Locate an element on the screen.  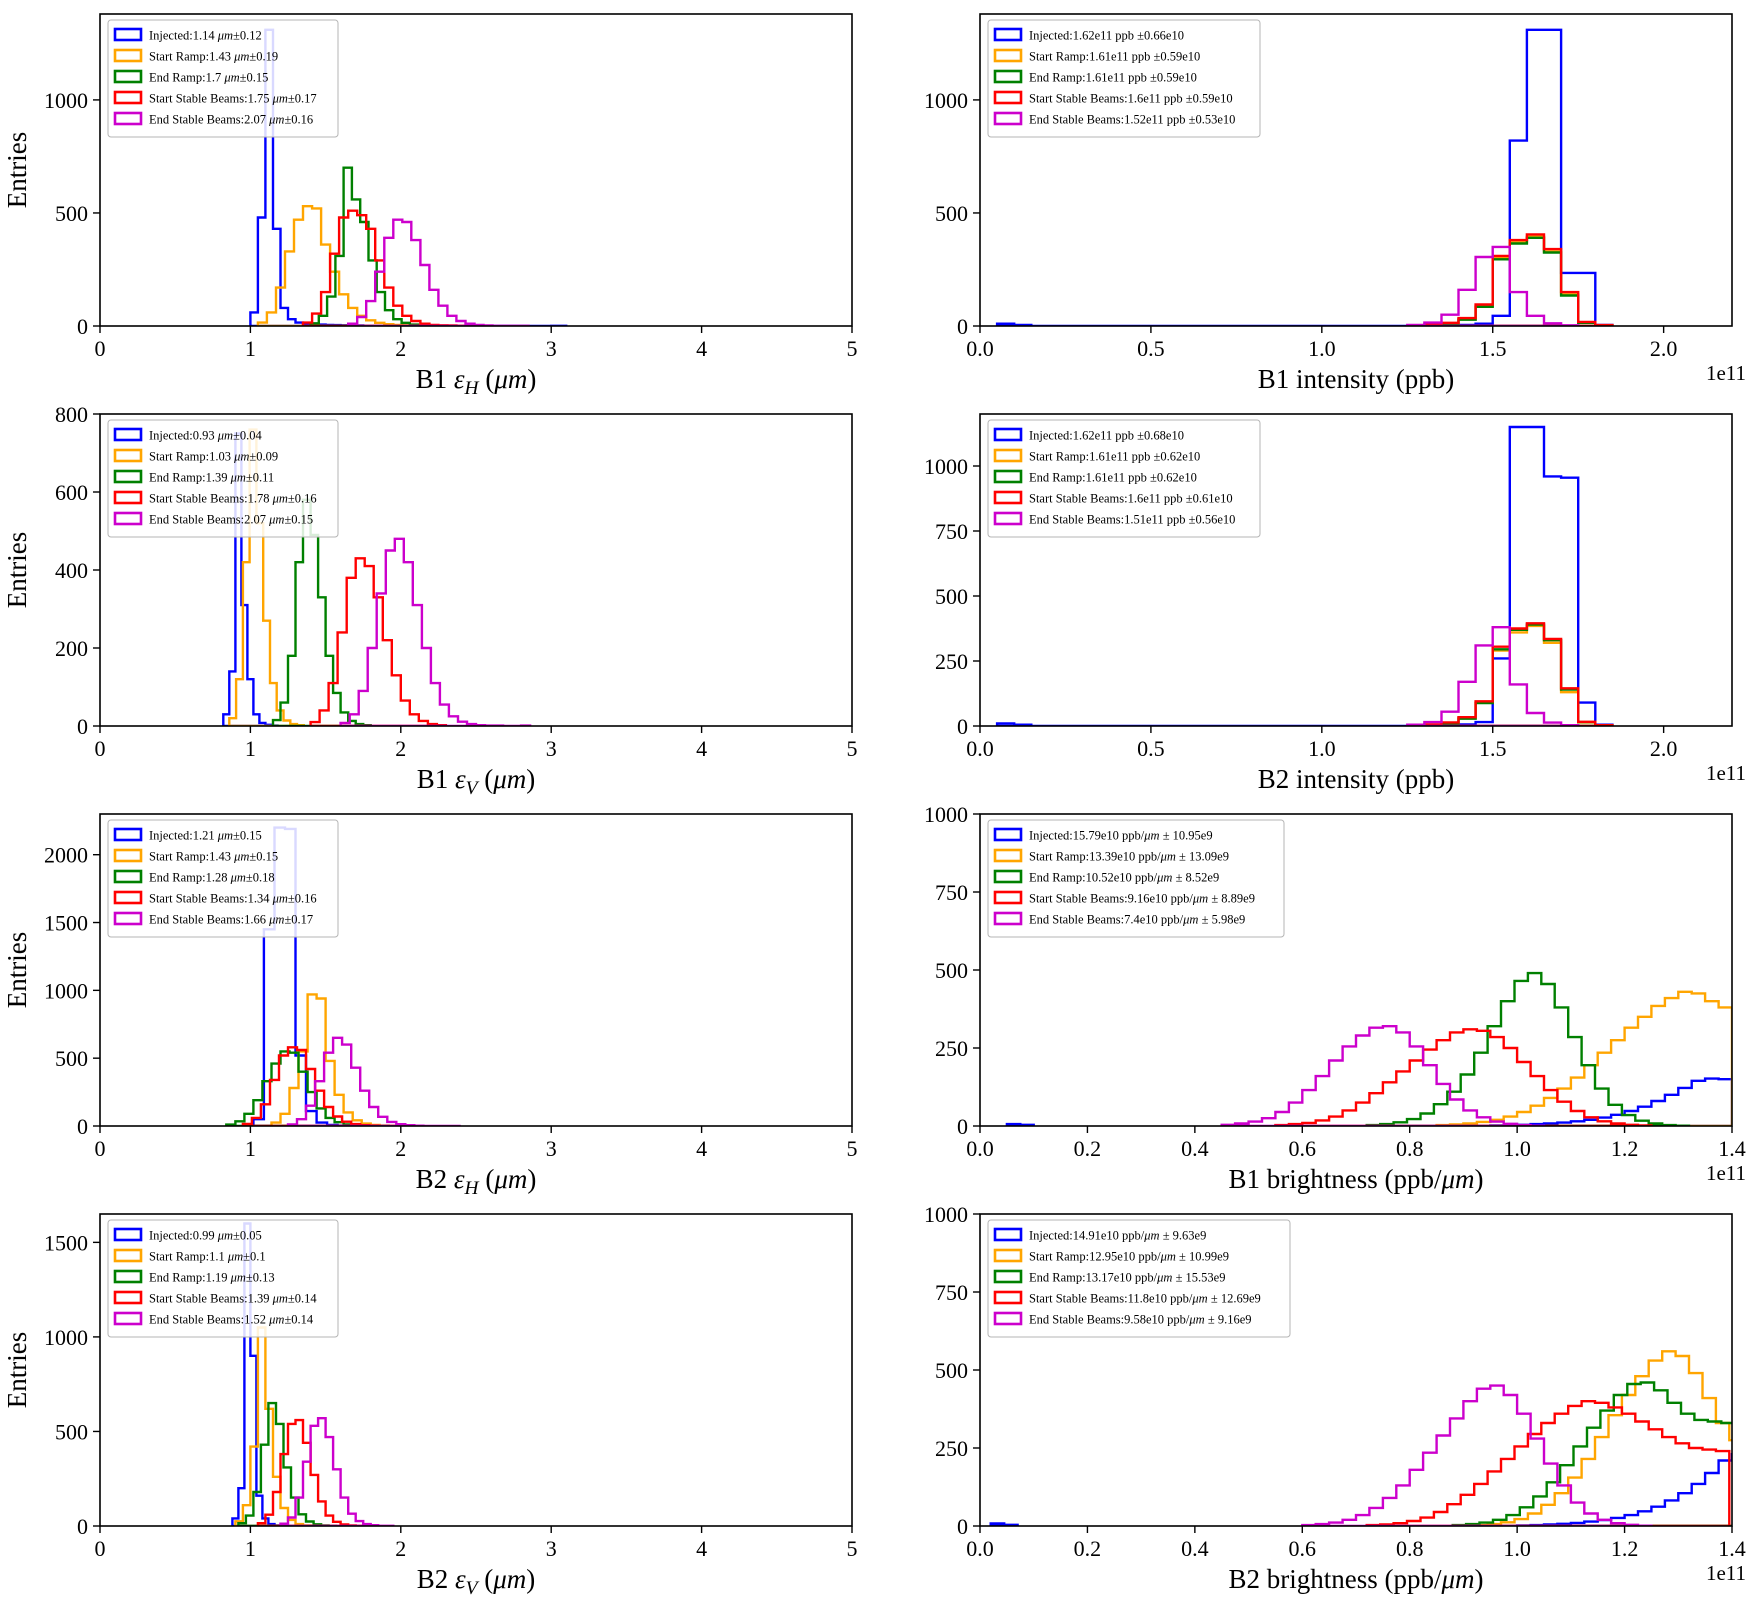
legend-label-injected: Injected:1.62e11 ppb ±0.68e10 is located at coordinates (1106, 436).